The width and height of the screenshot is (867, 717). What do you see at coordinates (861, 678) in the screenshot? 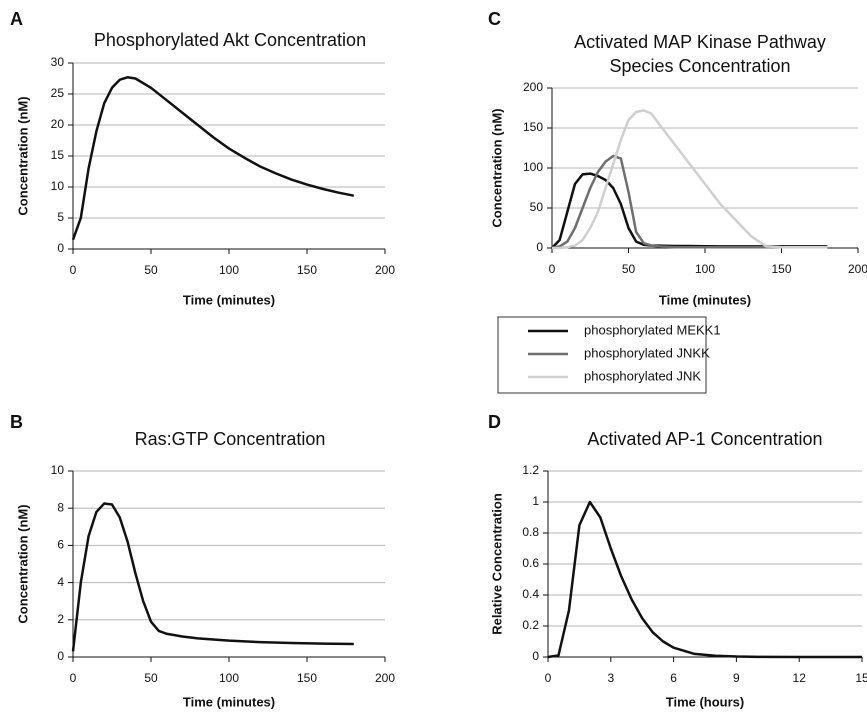
I see `x-tick-label: 15` at bounding box center [861, 678].